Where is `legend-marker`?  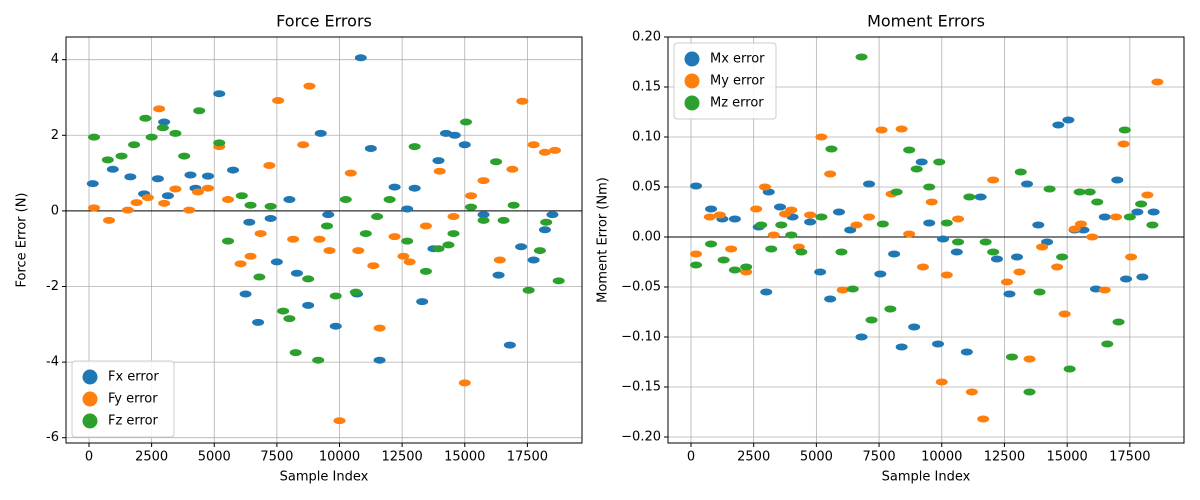
legend-marker is located at coordinates (692, 81).